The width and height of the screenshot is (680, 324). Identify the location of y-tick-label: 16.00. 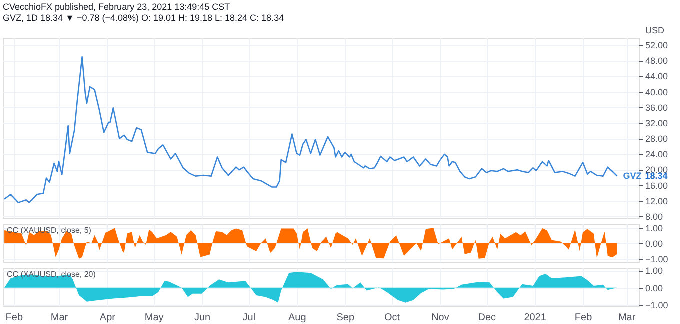
(657, 185).